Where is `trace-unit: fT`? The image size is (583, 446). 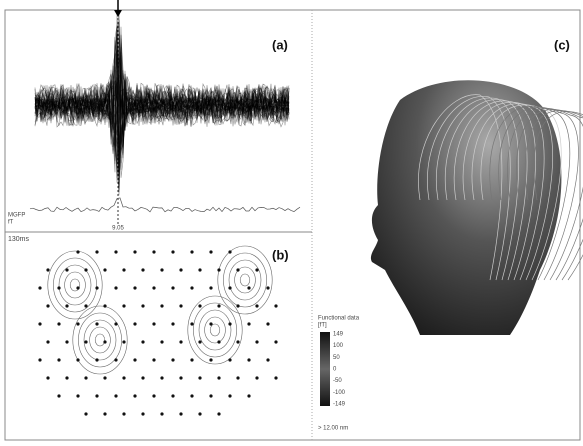 trace-unit: fT is located at coordinates (11, 223).